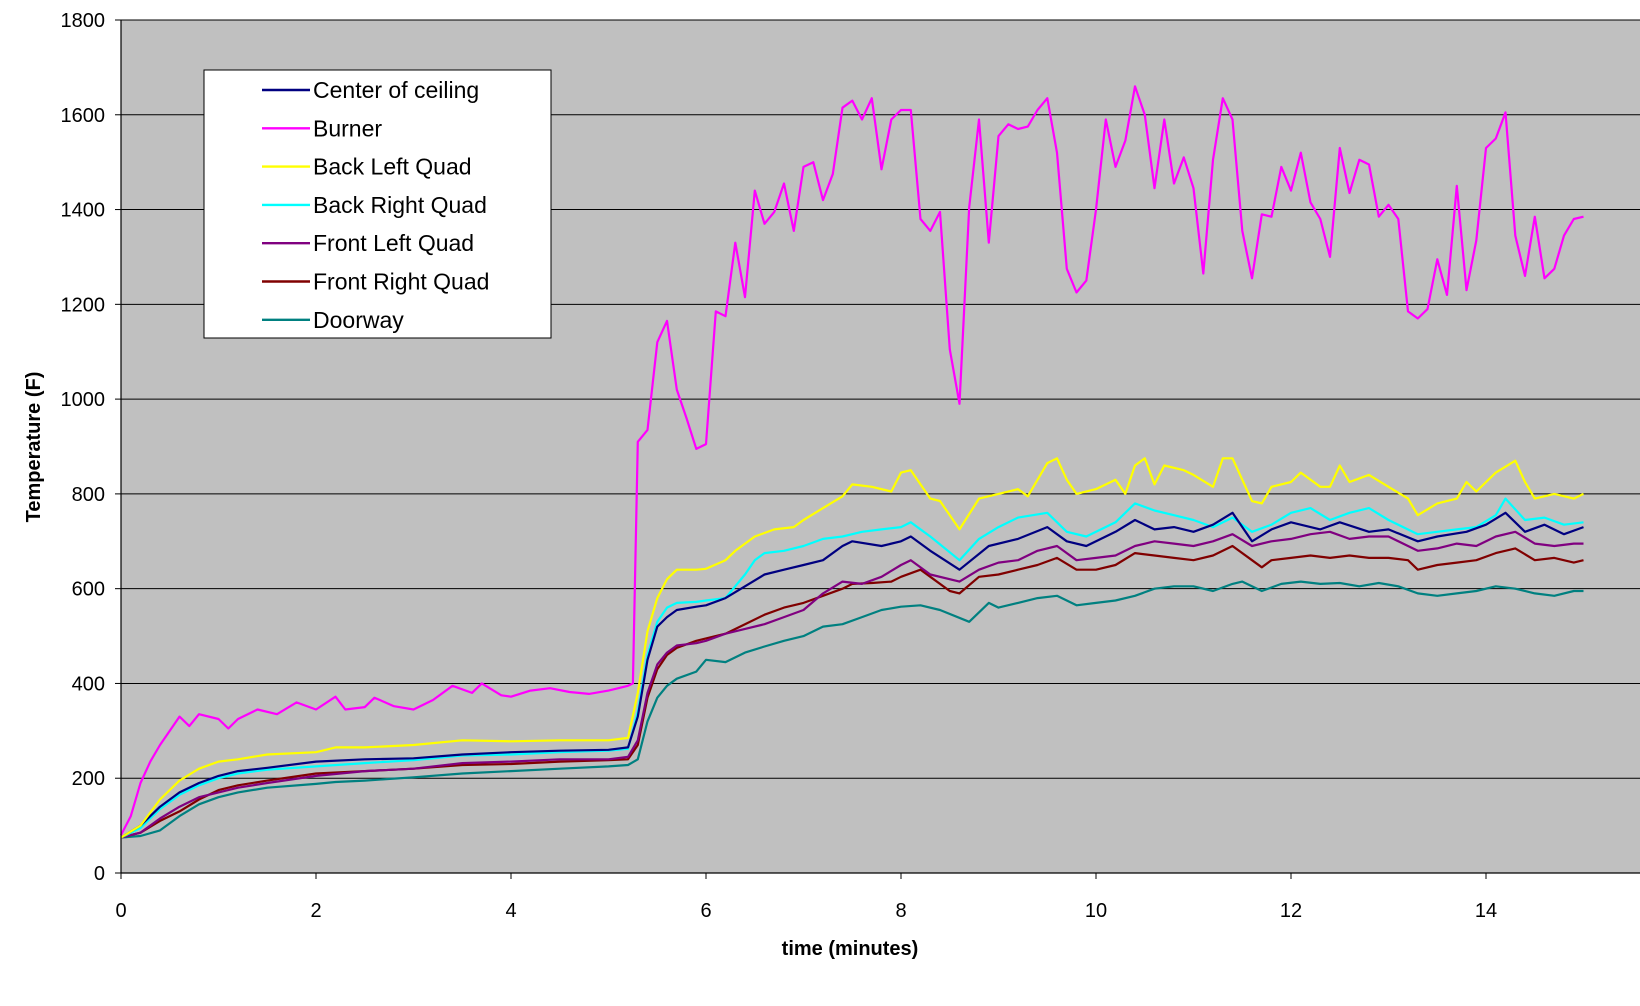  What do you see at coordinates (396, 90) in the screenshot?
I see `legend-label: Center of ceiling` at bounding box center [396, 90].